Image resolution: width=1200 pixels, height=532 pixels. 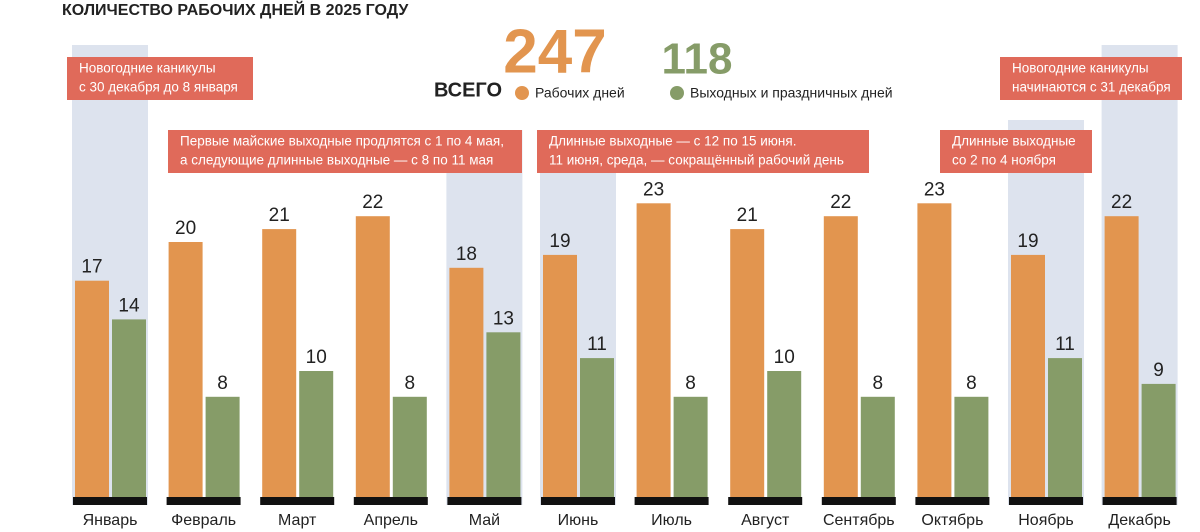 I want to click on total-label: ВСЕГО, so click(x=468, y=90).